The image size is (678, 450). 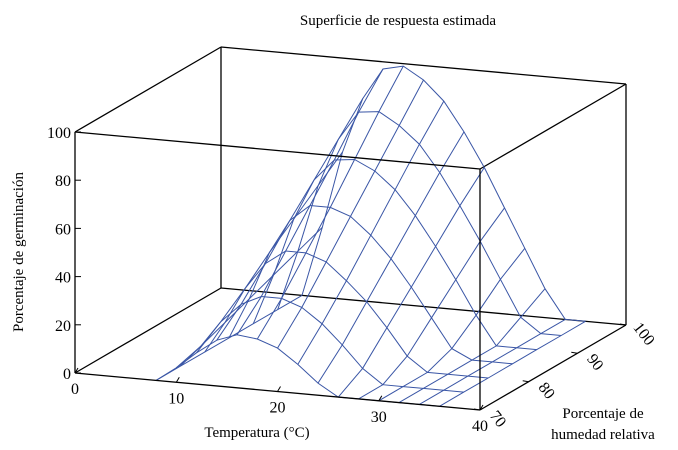 What do you see at coordinates (59, 133) in the screenshot?
I see `z-tick-label: 100` at bounding box center [59, 133].